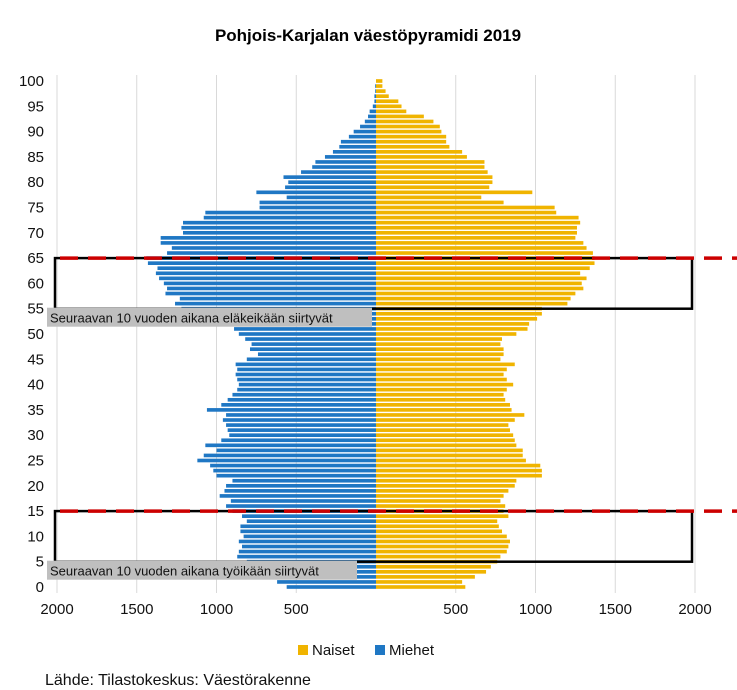 The width and height of the screenshot is (737, 690). I want to click on chart-title: Pohjois-Karjalan väestöpyramidi 2019, so click(368, 35).